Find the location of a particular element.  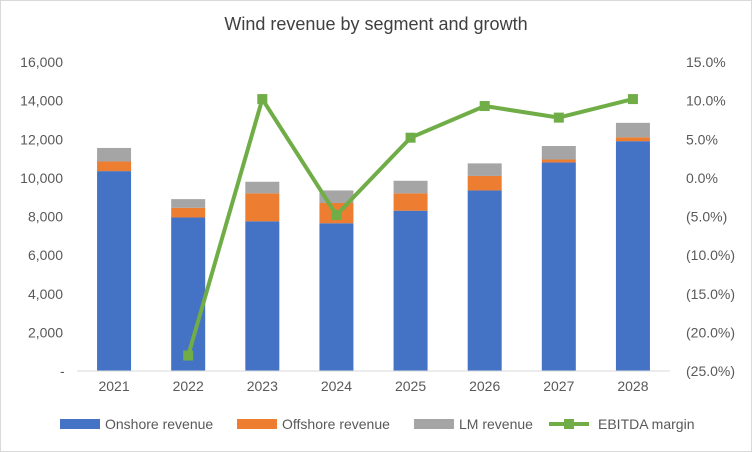

right-tick-label: 10.0% is located at coordinates (706, 101).